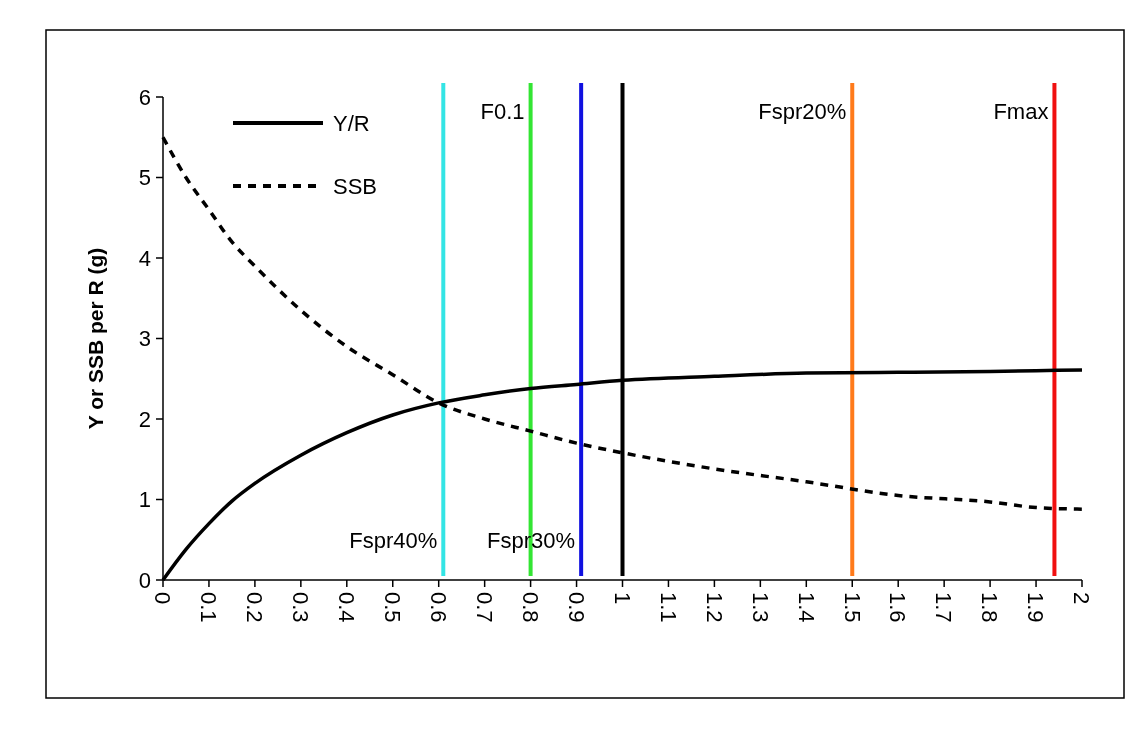 The height and width of the screenshot is (735, 1143). Describe the element at coordinates (144, 419) in the screenshot. I see `y-tick-label: 2` at that location.